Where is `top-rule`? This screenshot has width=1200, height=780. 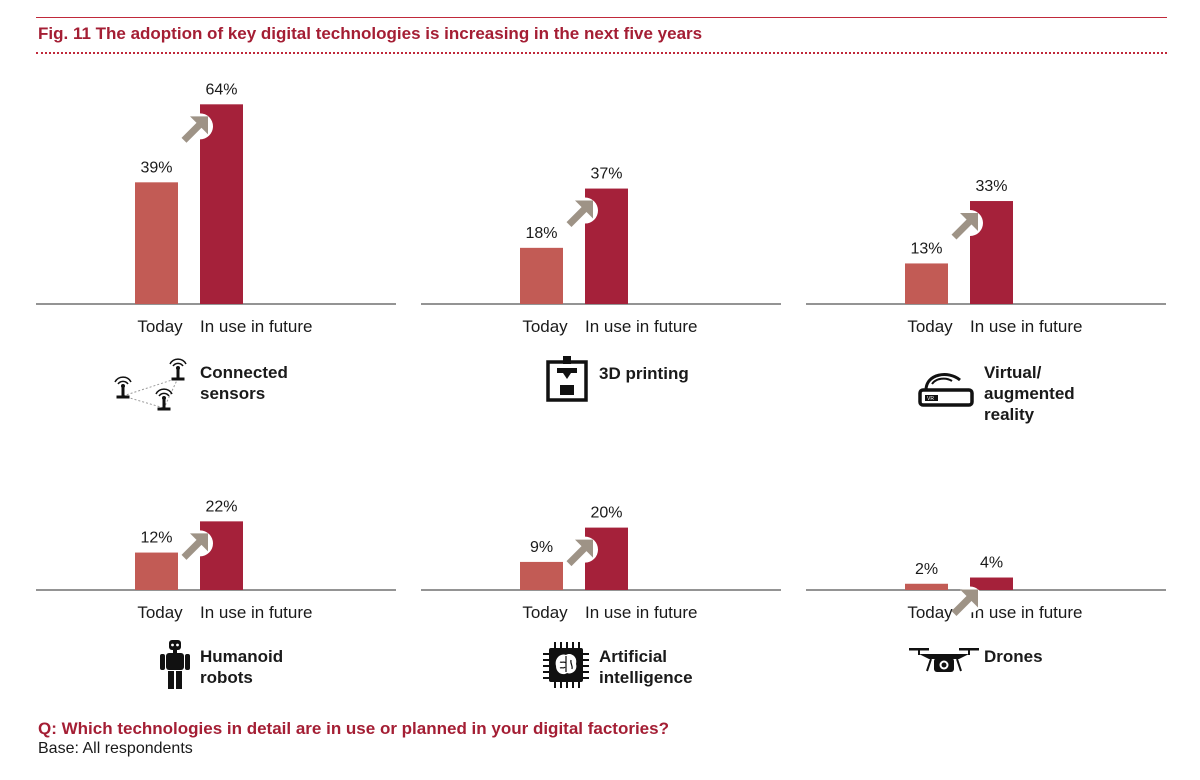 top-rule is located at coordinates (601, 17).